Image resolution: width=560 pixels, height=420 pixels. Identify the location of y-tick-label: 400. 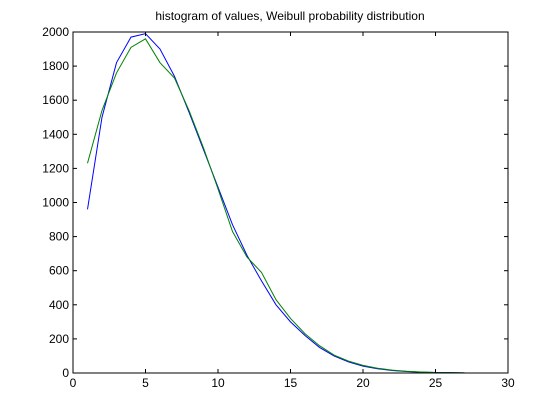
(59, 305).